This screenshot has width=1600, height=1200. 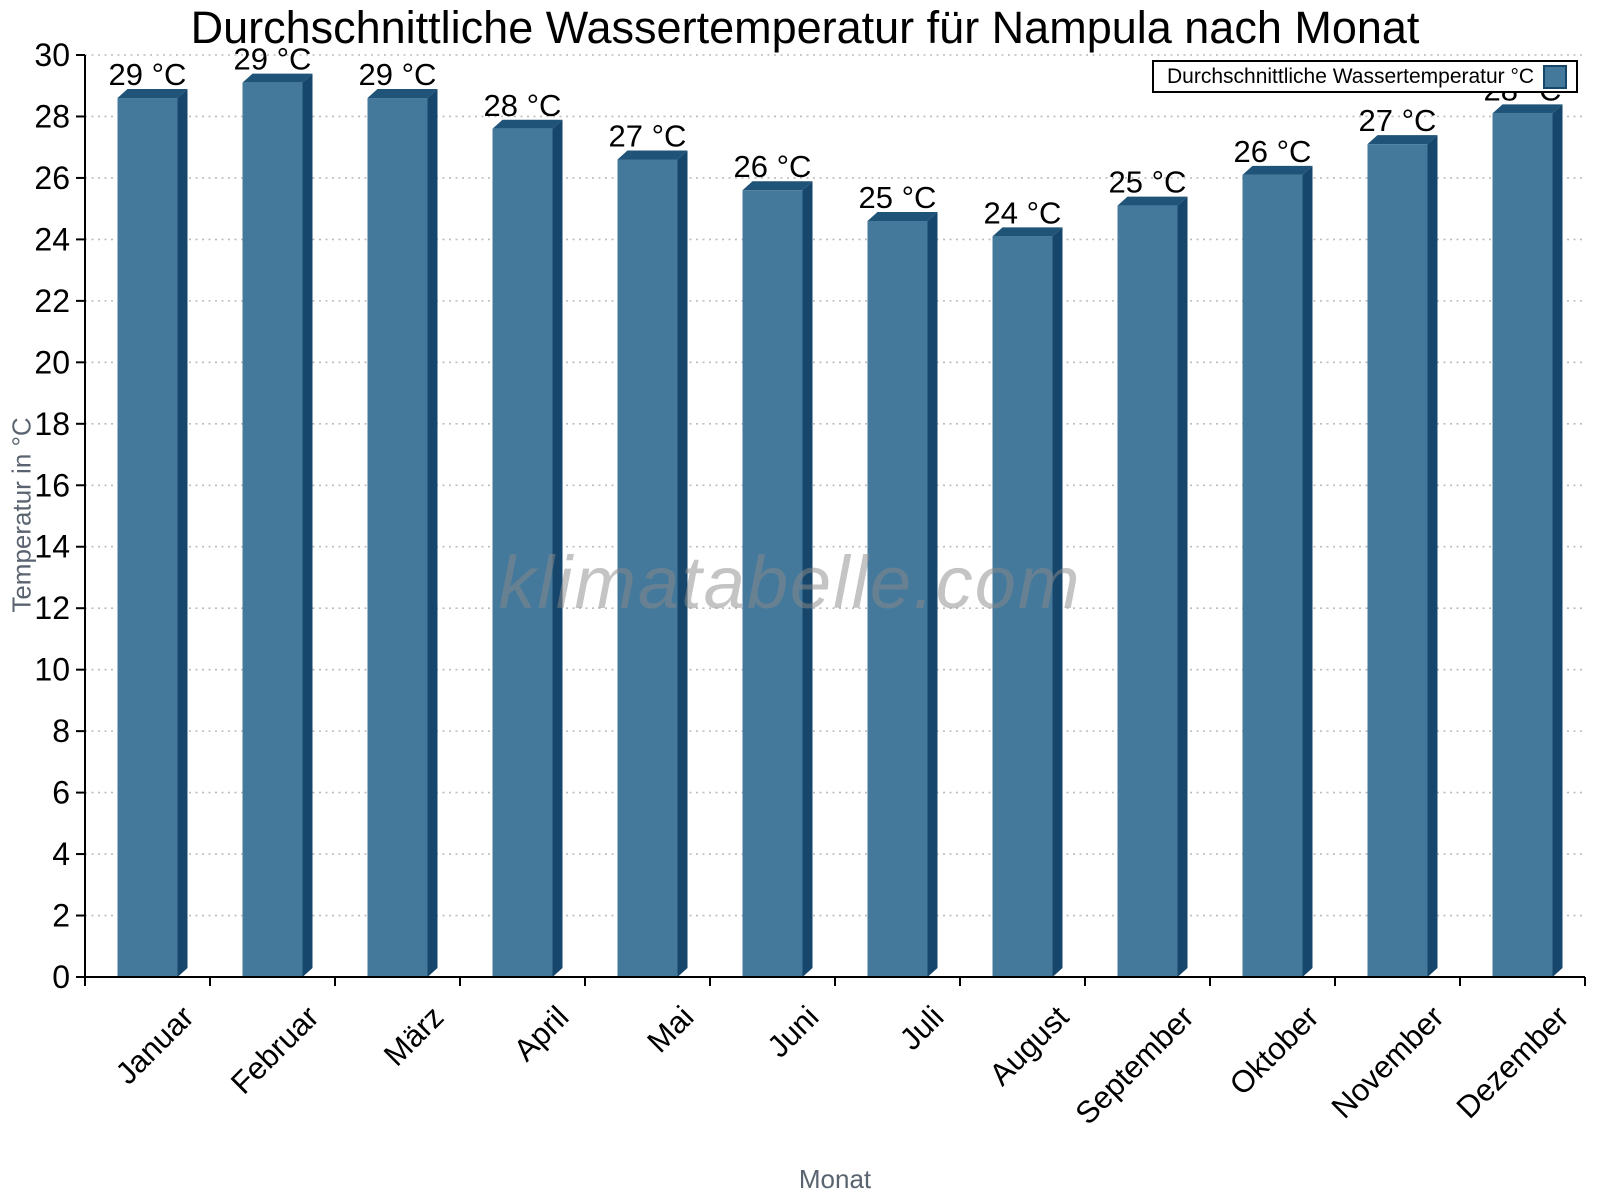 I want to click on bar-März, so click(x=397, y=537).